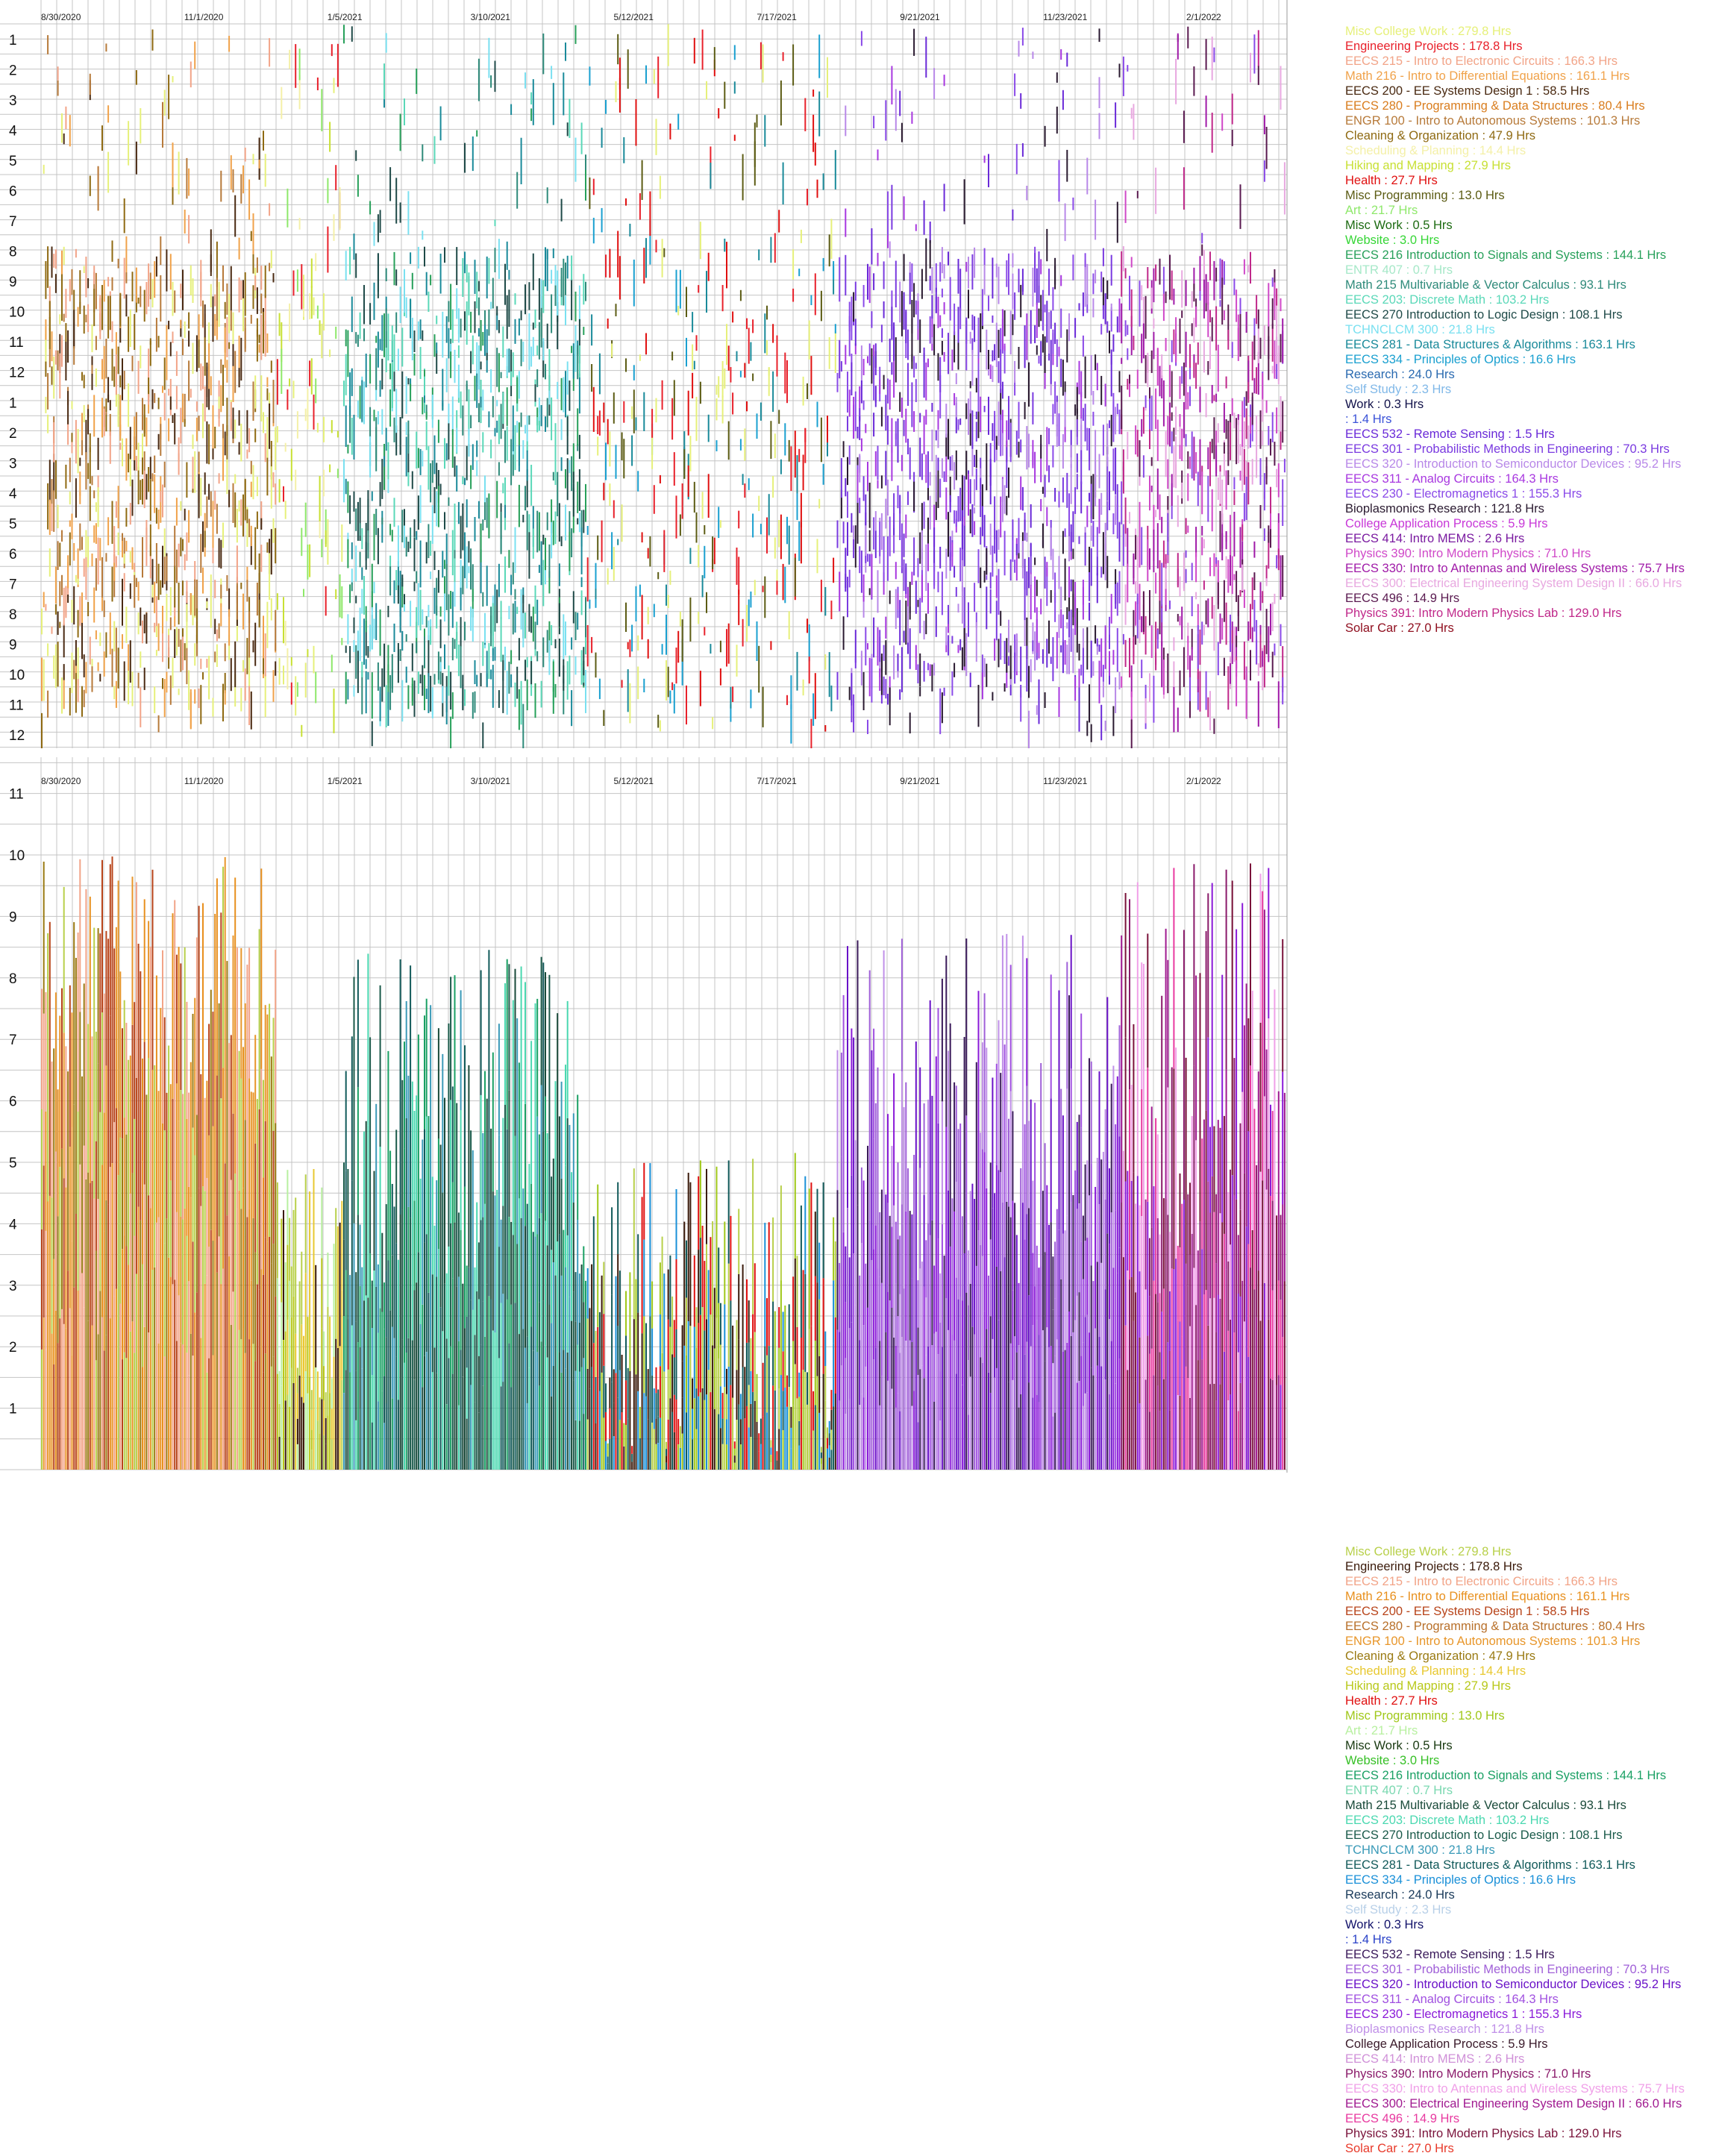 This screenshot has height=2156, width=1716. Describe the element at coordinates (13, 40) in the screenshot. I see `hour-tick-label: 1` at that location.